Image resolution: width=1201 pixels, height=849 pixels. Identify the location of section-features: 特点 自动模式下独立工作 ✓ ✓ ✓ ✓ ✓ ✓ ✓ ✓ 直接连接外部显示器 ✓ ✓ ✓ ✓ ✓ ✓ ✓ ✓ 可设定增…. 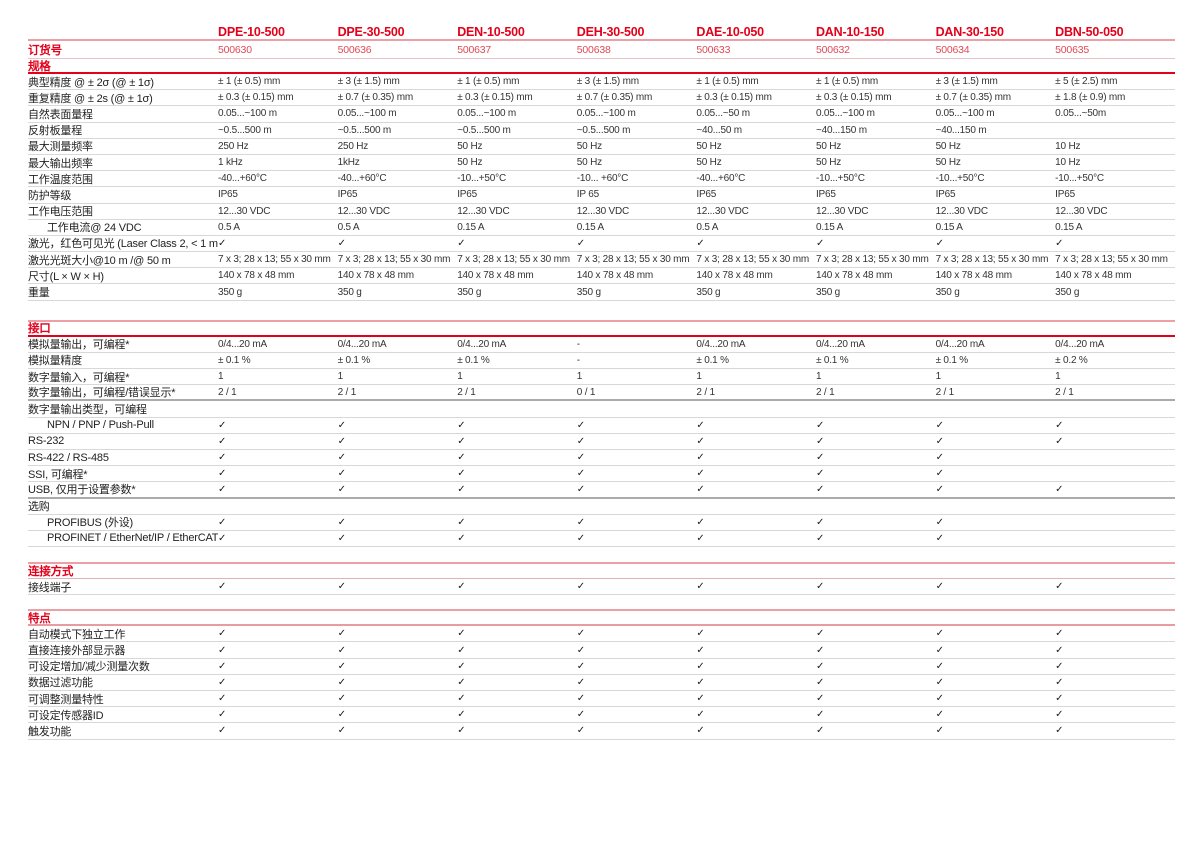
(601, 674).